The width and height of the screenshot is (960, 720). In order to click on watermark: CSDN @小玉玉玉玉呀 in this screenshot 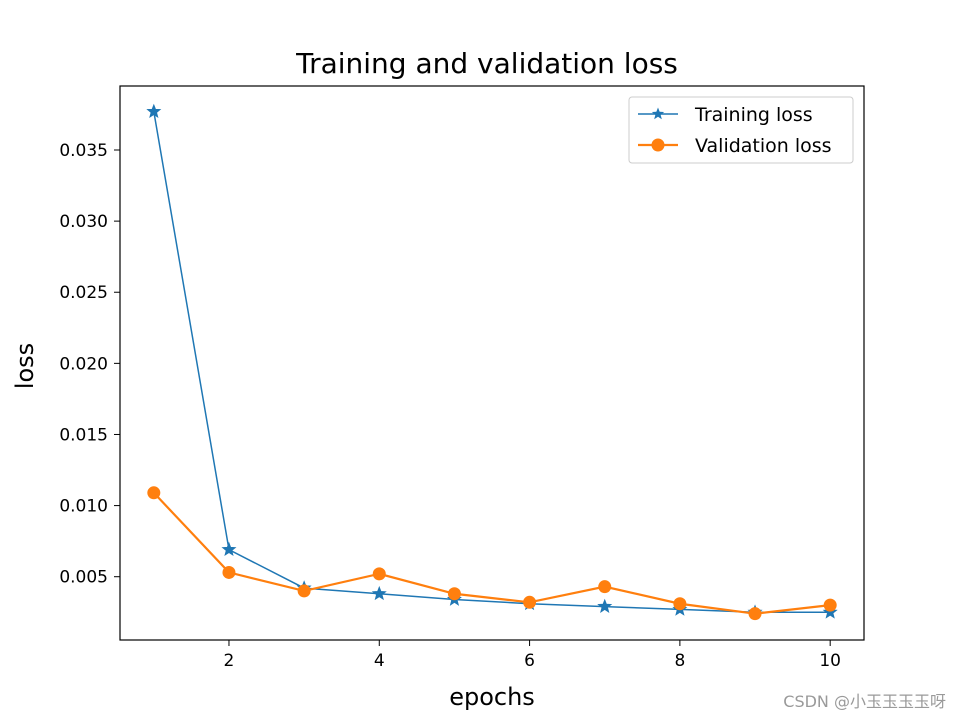, I will do `click(864, 701)`.